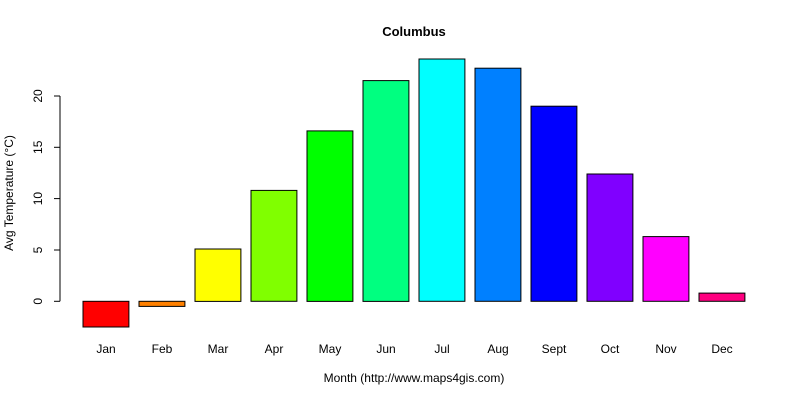 This screenshot has width=800, height=405. Describe the element at coordinates (38, 249) in the screenshot. I see `y-tick-label: 5` at that location.